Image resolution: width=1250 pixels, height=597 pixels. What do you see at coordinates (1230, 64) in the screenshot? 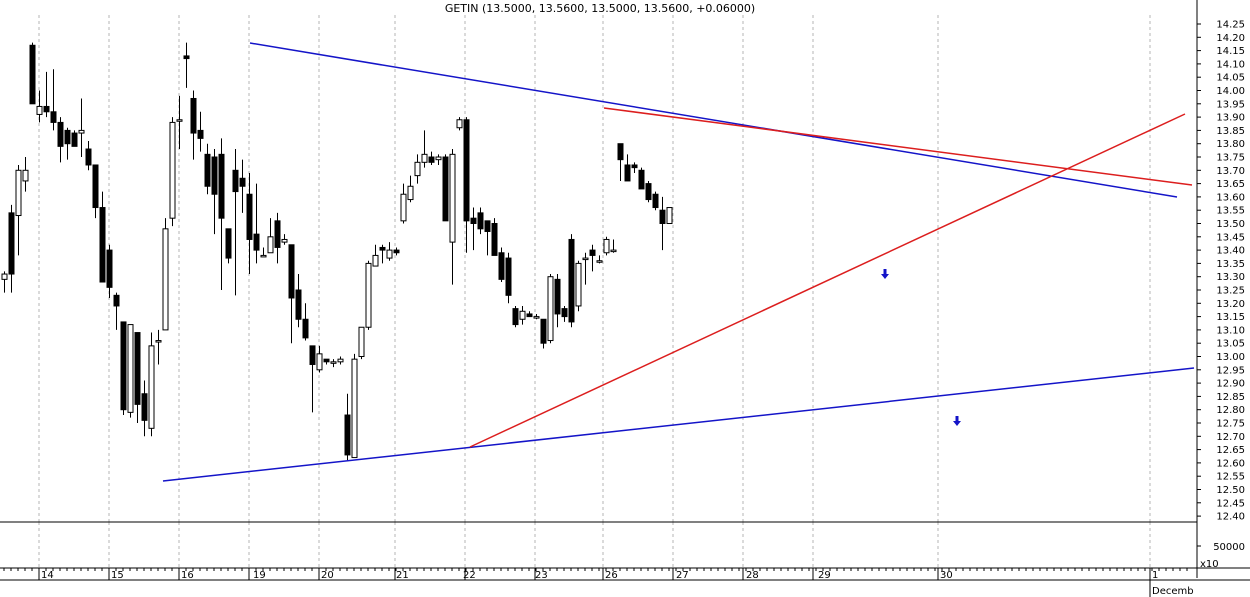
I see `price-tick-label: 14.10` at bounding box center [1230, 64].